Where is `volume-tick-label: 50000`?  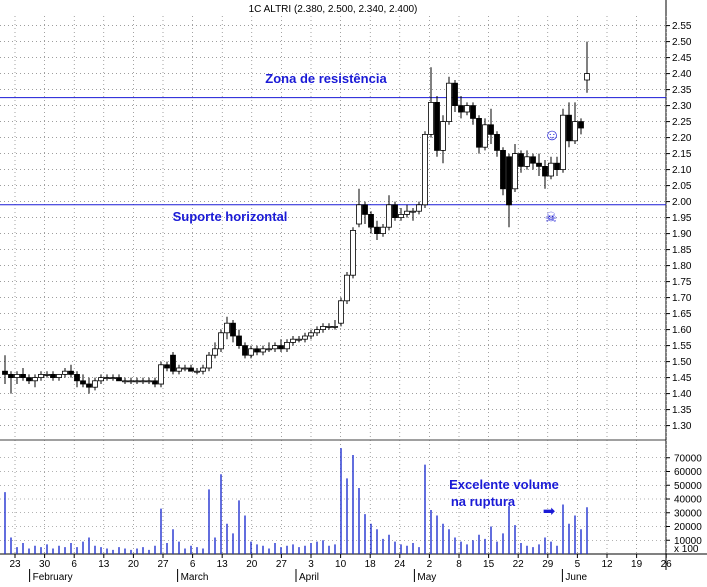
volume-tick-label: 50000 is located at coordinates (688, 486).